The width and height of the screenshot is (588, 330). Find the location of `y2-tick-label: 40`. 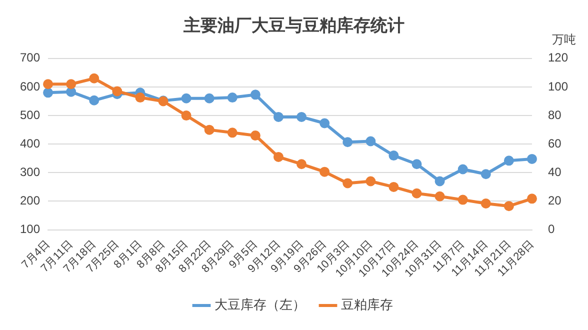

y2-tick-label: 40 is located at coordinates (555, 171).